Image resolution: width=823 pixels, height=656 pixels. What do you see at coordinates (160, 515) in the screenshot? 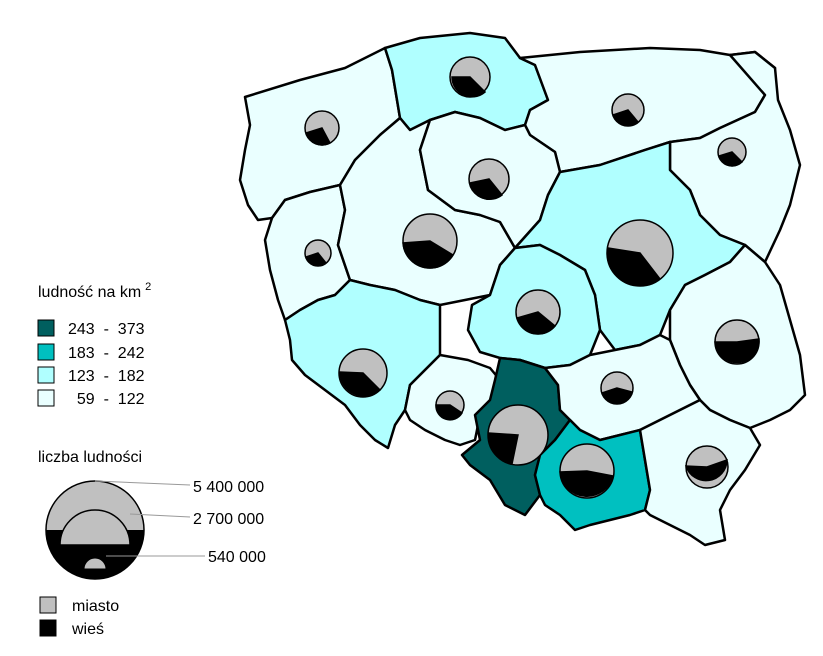
I see `leader-line-medium` at bounding box center [160, 515].